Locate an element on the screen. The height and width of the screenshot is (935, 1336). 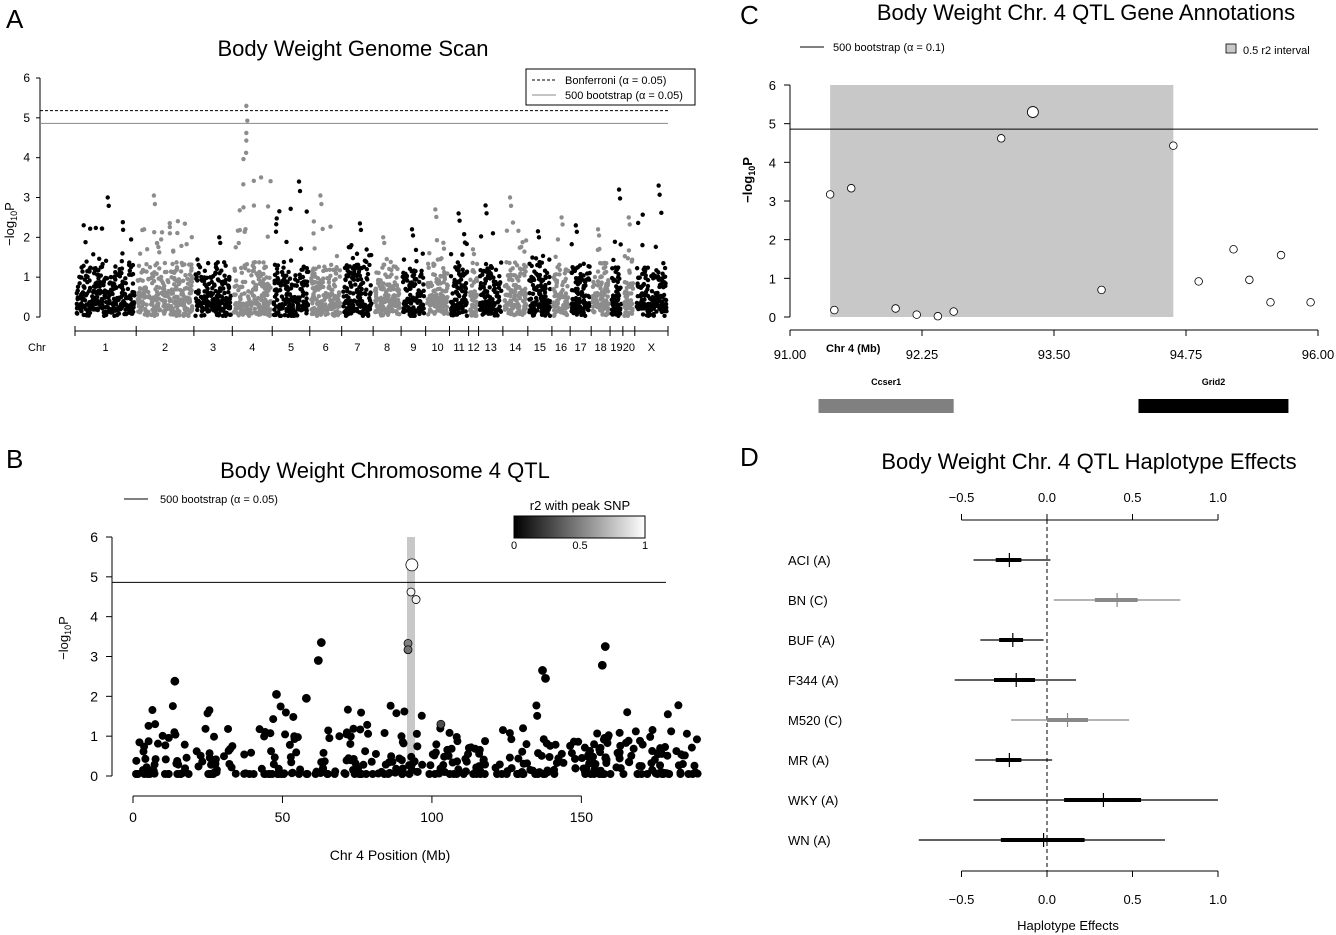
panel-b-colorbar: r2 with peak SNP 0 0.5 1 is located at coordinates (579, 525).